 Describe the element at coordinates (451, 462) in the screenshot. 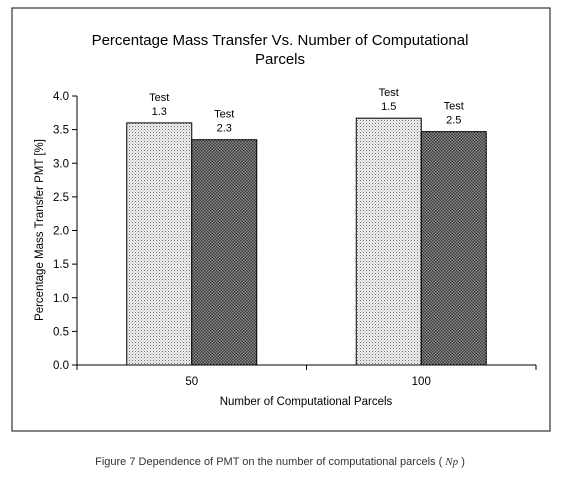

I see `caption-symbol: Np` at that location.